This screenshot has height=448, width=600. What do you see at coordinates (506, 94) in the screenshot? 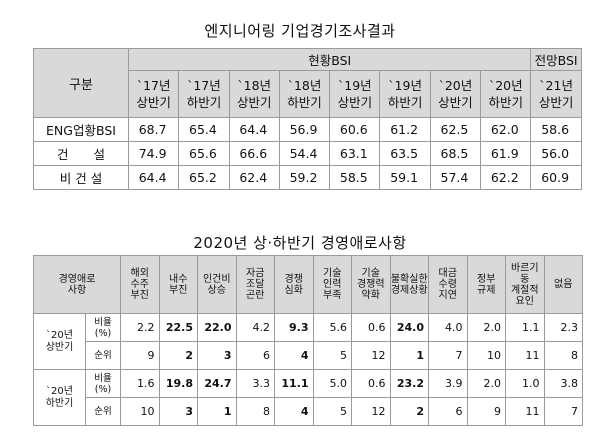
I see `period-label: `20년 하반기` at bounding box center [506, 94].